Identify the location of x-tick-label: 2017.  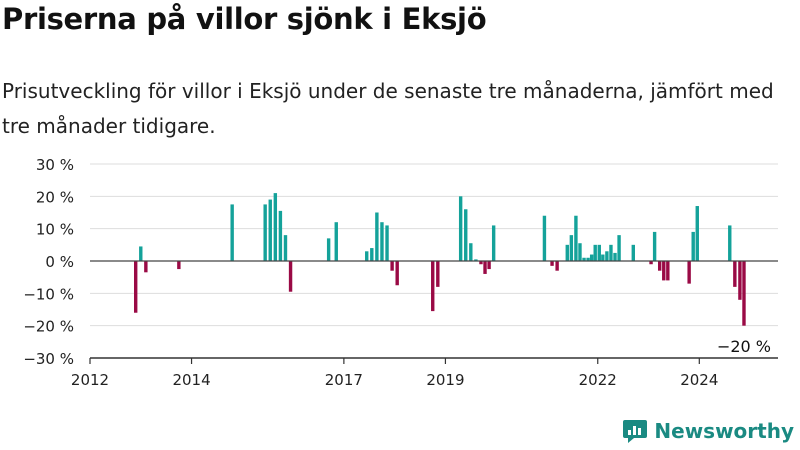
(344, 380).